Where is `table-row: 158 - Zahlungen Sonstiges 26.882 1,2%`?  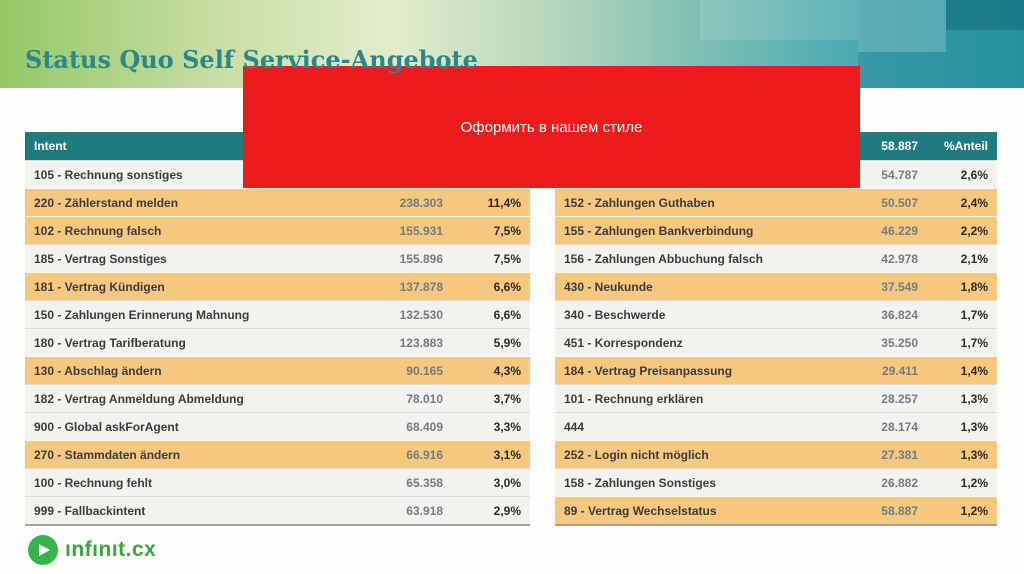 table-row: 158 - Zahlungen Sonstiges 26.882 1,2% is located at coordinates (776, 482).